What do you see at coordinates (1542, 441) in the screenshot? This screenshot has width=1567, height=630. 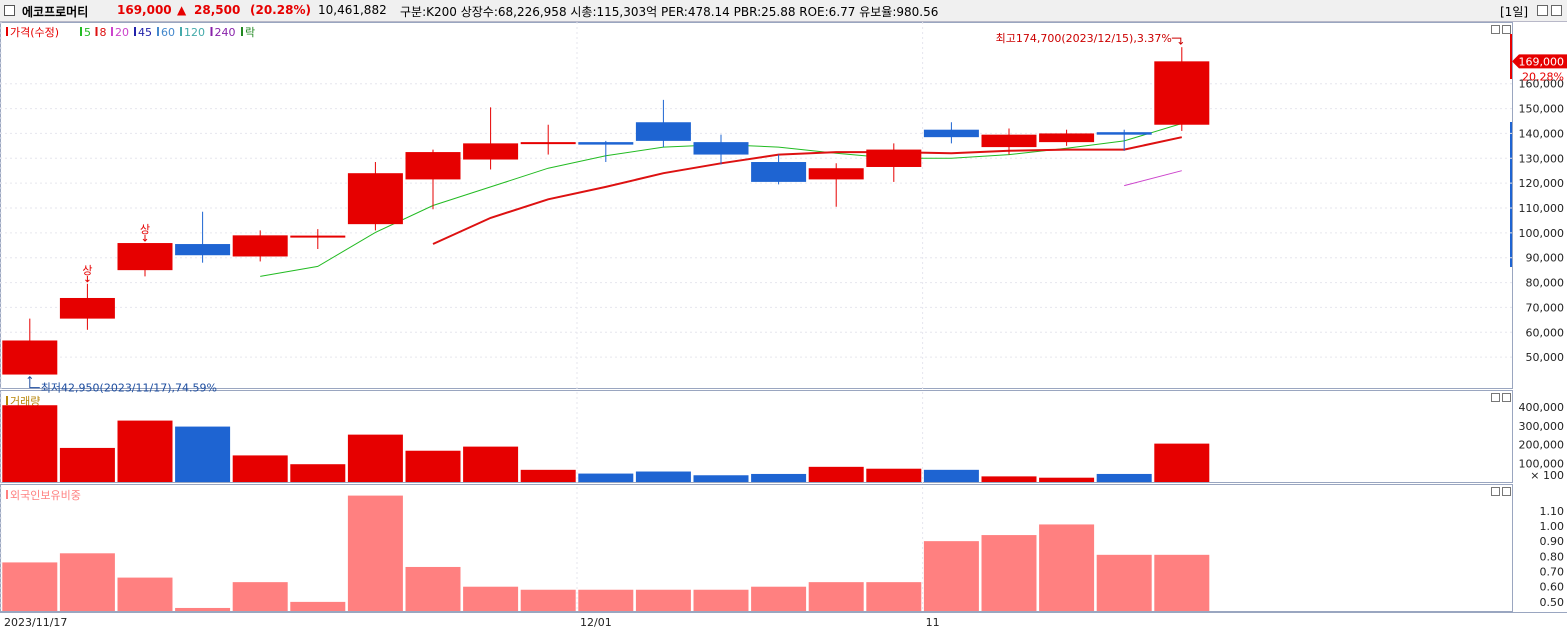 I see `volume-axis: 100,000 200,000 300,000 400,000 × 100` at bounding box center [1542, 441].